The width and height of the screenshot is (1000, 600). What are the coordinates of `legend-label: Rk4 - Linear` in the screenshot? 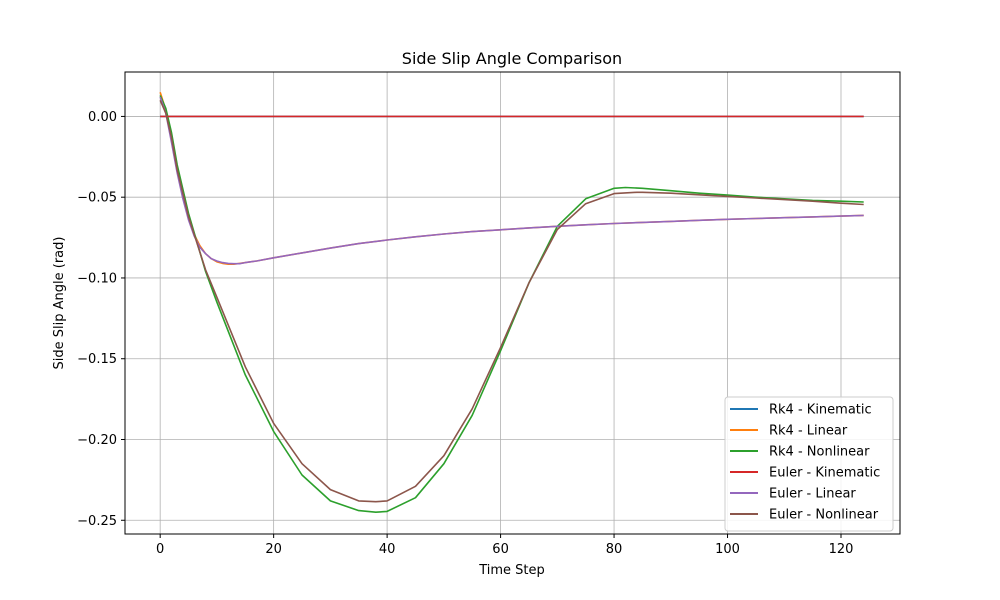 It's located at (808, 431).